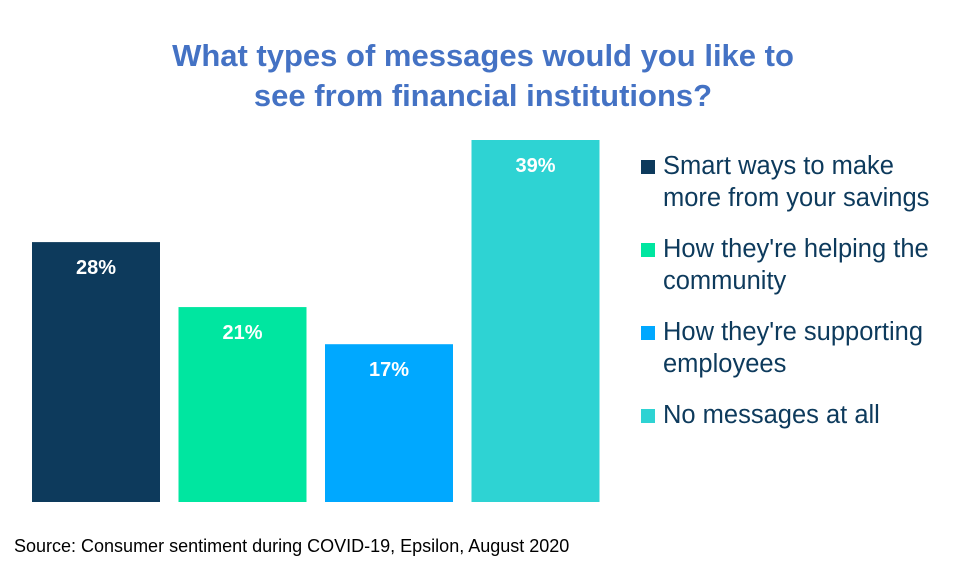 This screenshot has width=966, height=570. What do you see at coordinates (796, 249) in the screenshot?
I see `legend-label: How they're helping the` at bounding box center [796, 249].